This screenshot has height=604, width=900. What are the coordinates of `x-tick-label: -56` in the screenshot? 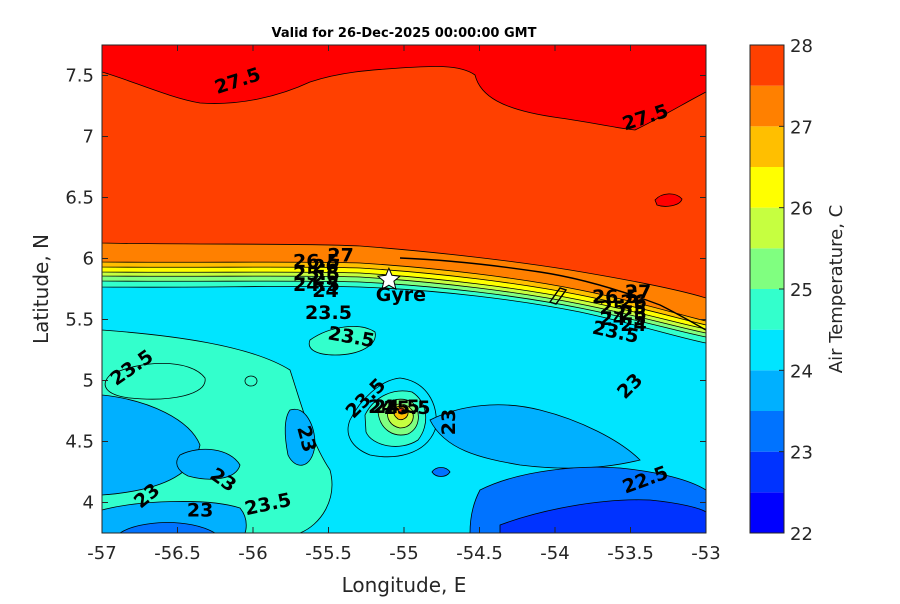 It's located at (252, 553).